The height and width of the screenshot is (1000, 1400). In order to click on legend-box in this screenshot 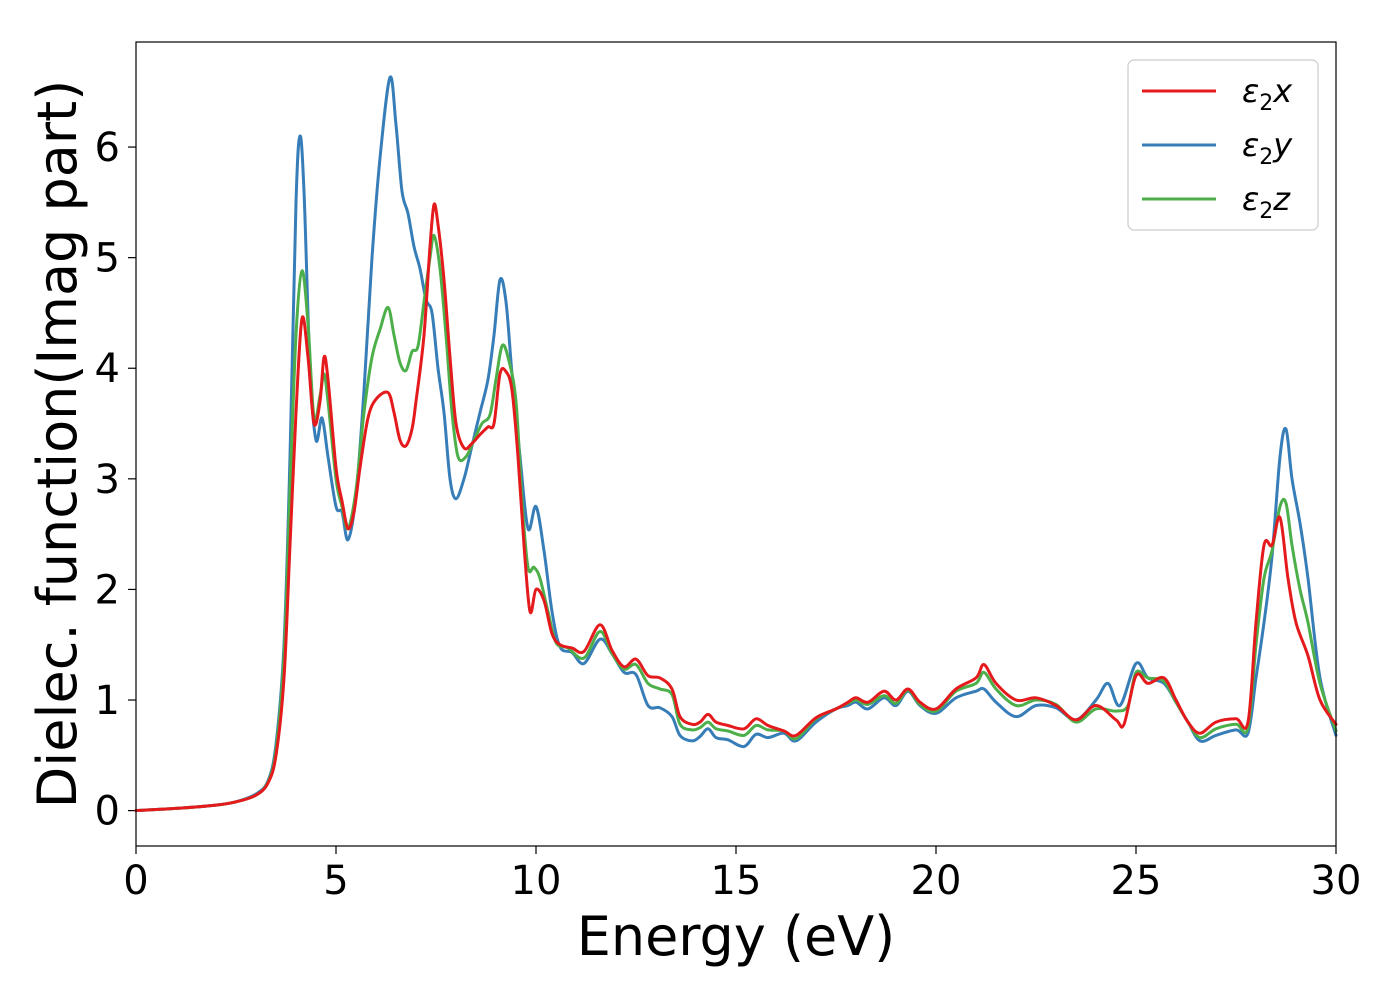, I will do `click(1223, 145)`.